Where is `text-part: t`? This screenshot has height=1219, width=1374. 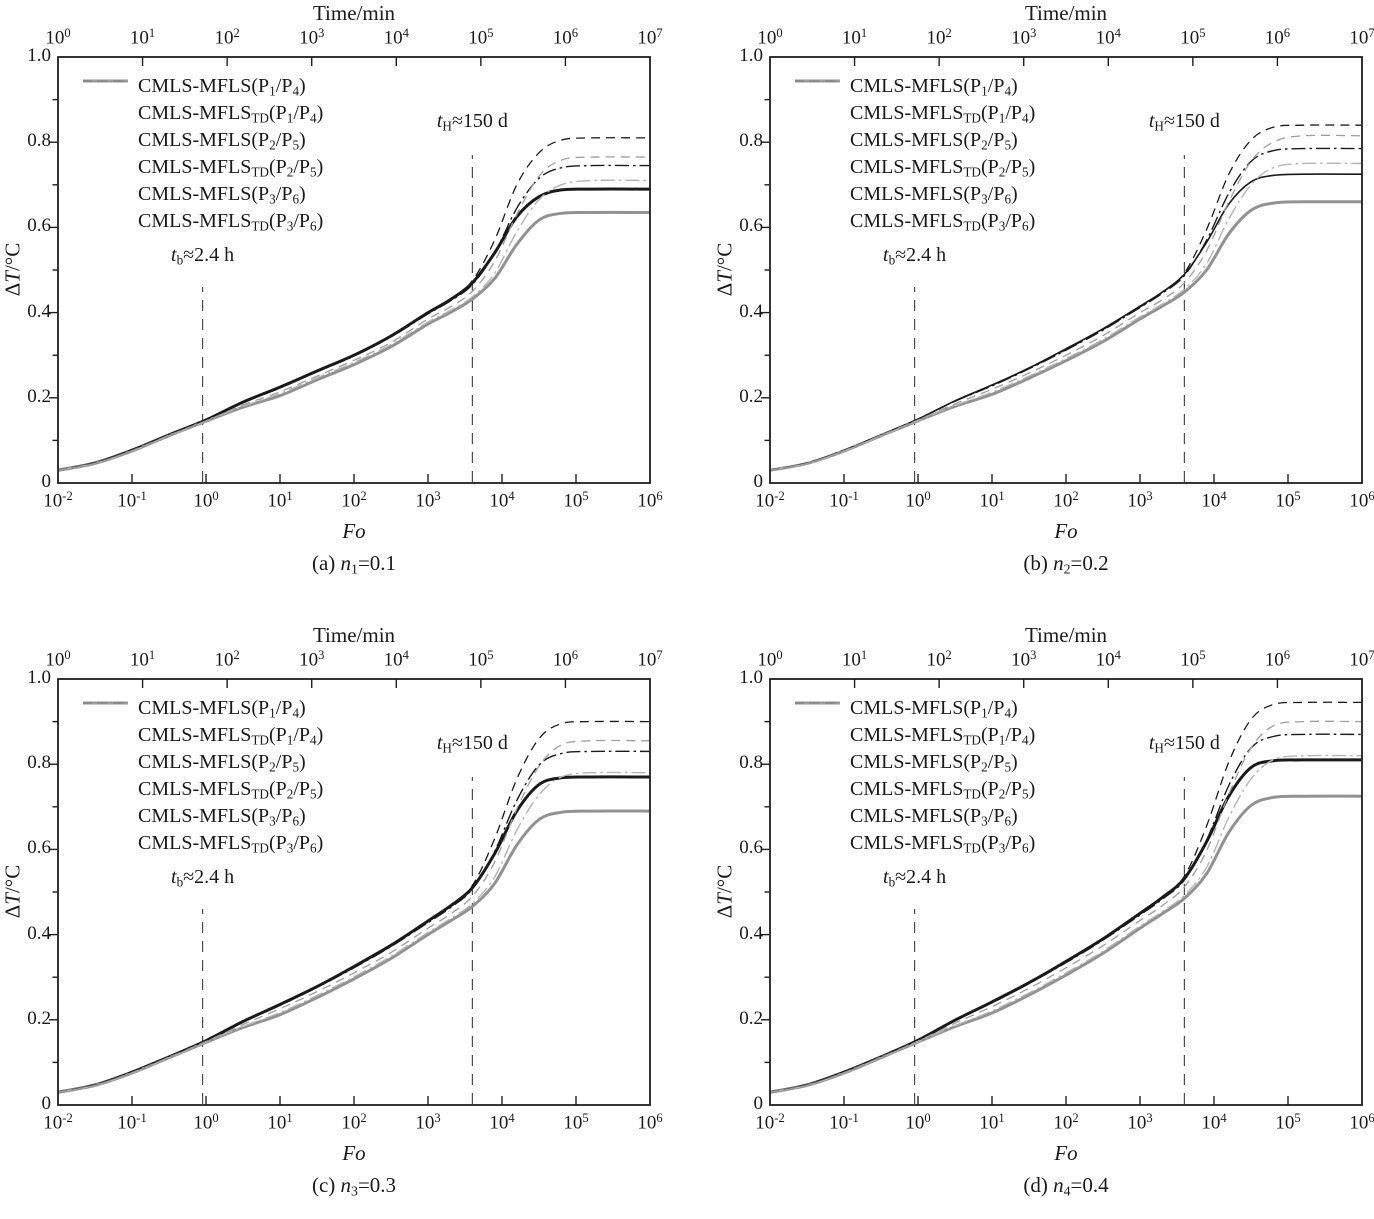
text-part: t is located at coordinates (886, 876).